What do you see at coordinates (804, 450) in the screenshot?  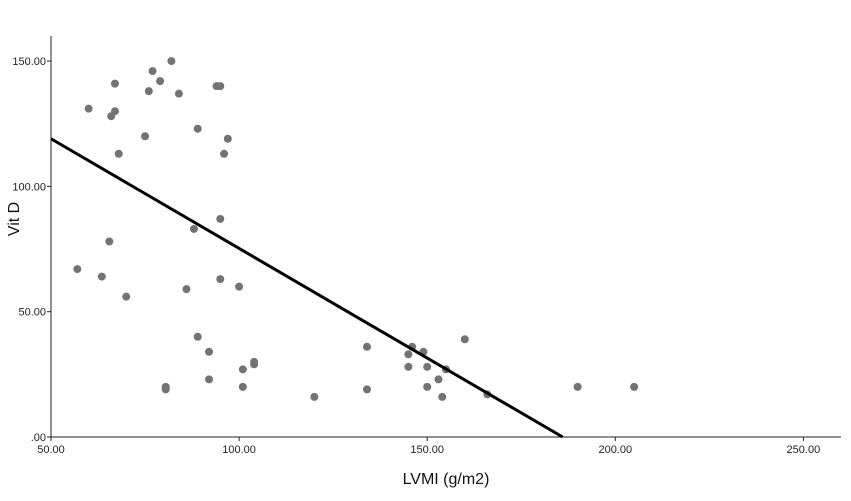 I see `x-tick-label: 250.00` at bounding box center [804, 450].